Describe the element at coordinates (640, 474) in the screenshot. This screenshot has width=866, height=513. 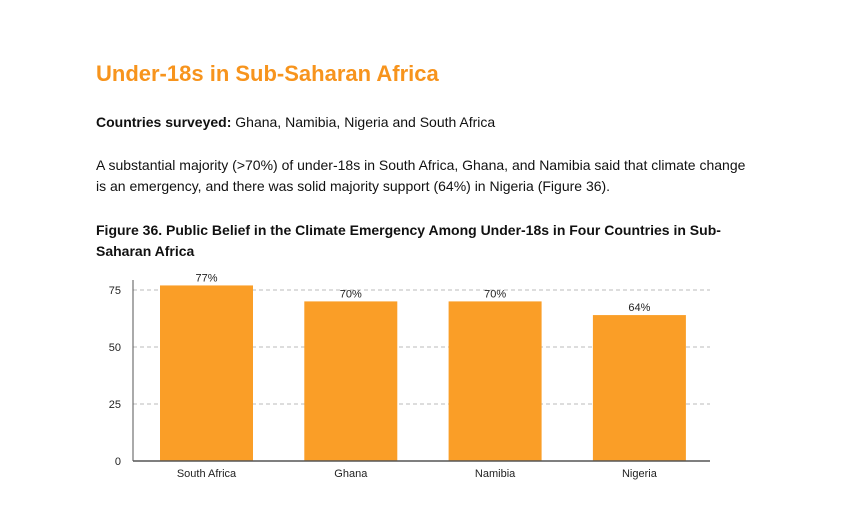
I see `x-tick-label: Nigeria` at that location.